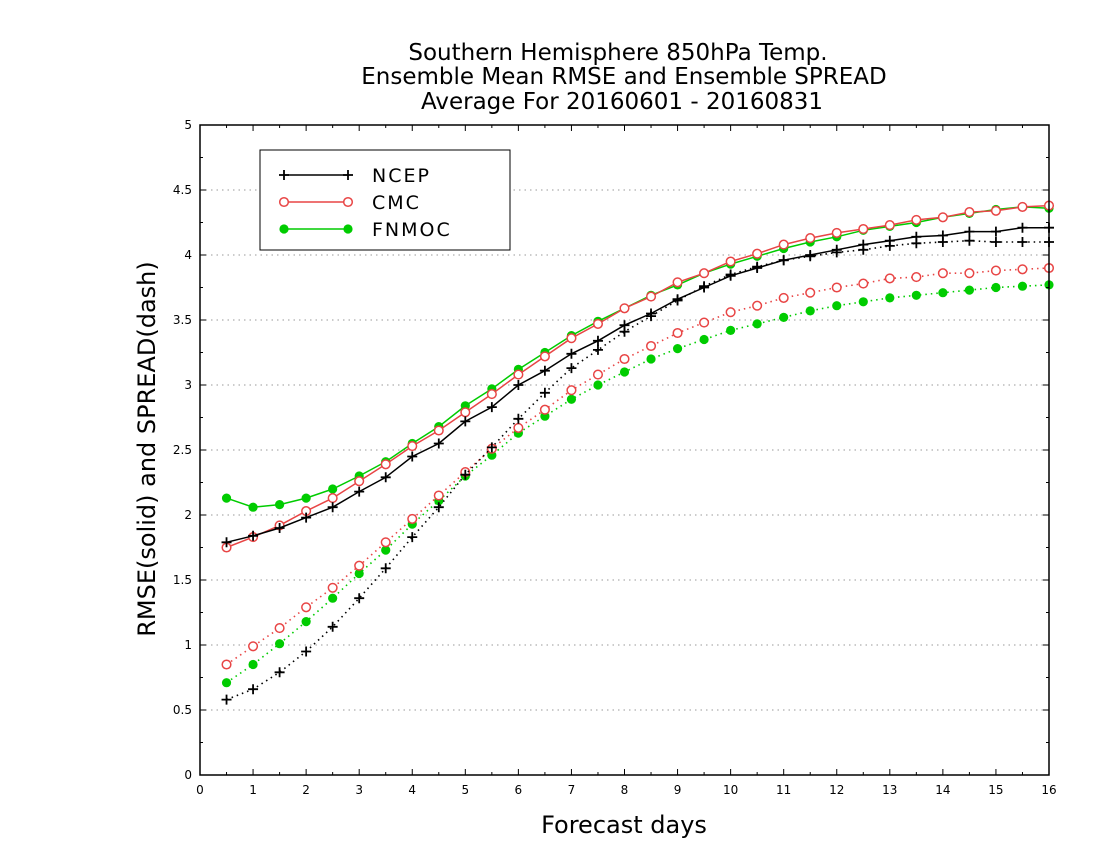  Describe the element at coordinates (412, 230) in the screenshot. I see `legend-label-fnmoc: FNMOC` at that location.